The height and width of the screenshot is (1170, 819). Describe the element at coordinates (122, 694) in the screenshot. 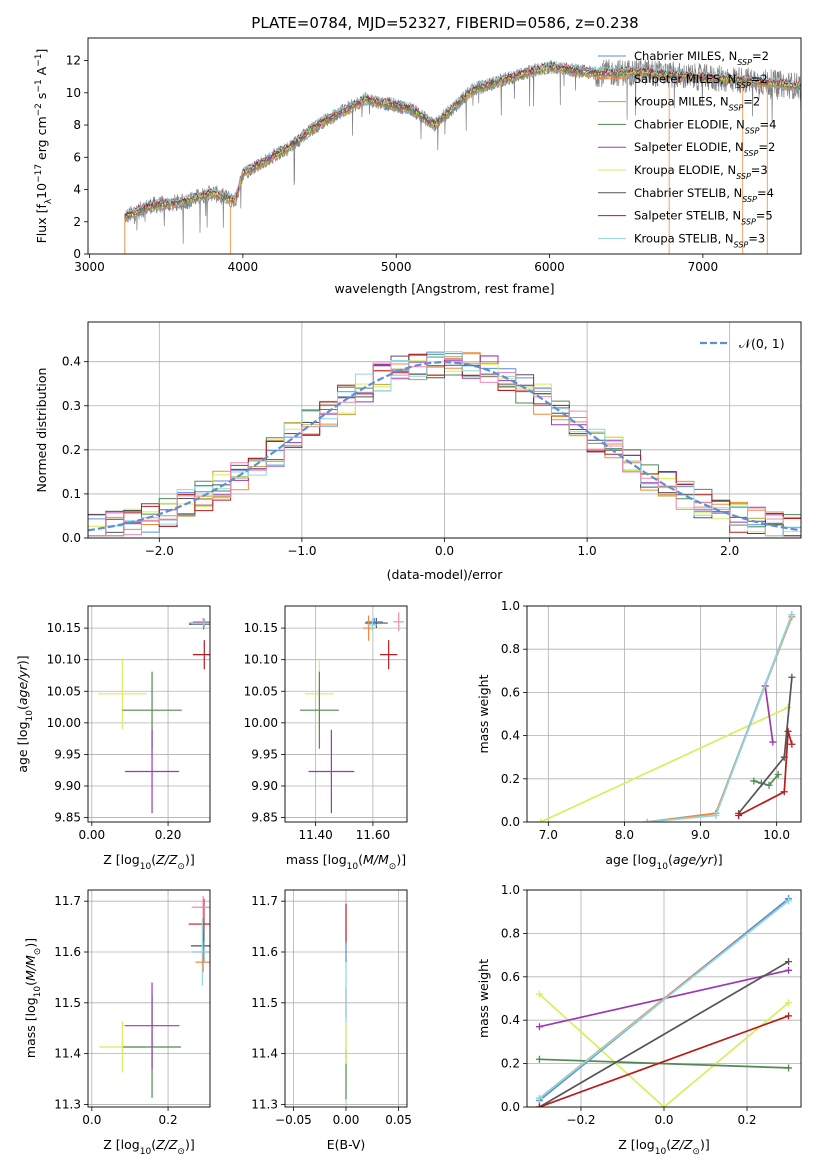

I see `point-kroupa_elodie` at that location.